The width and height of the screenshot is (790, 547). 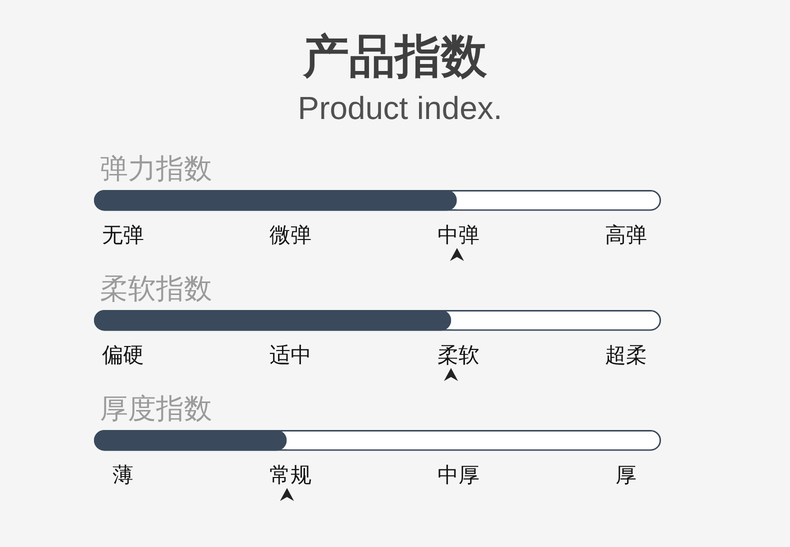 What do you see at coordinates (156, 409) in the screenshot?
I see `chart-title: 厚度指数` at bounding box center [156, 409].